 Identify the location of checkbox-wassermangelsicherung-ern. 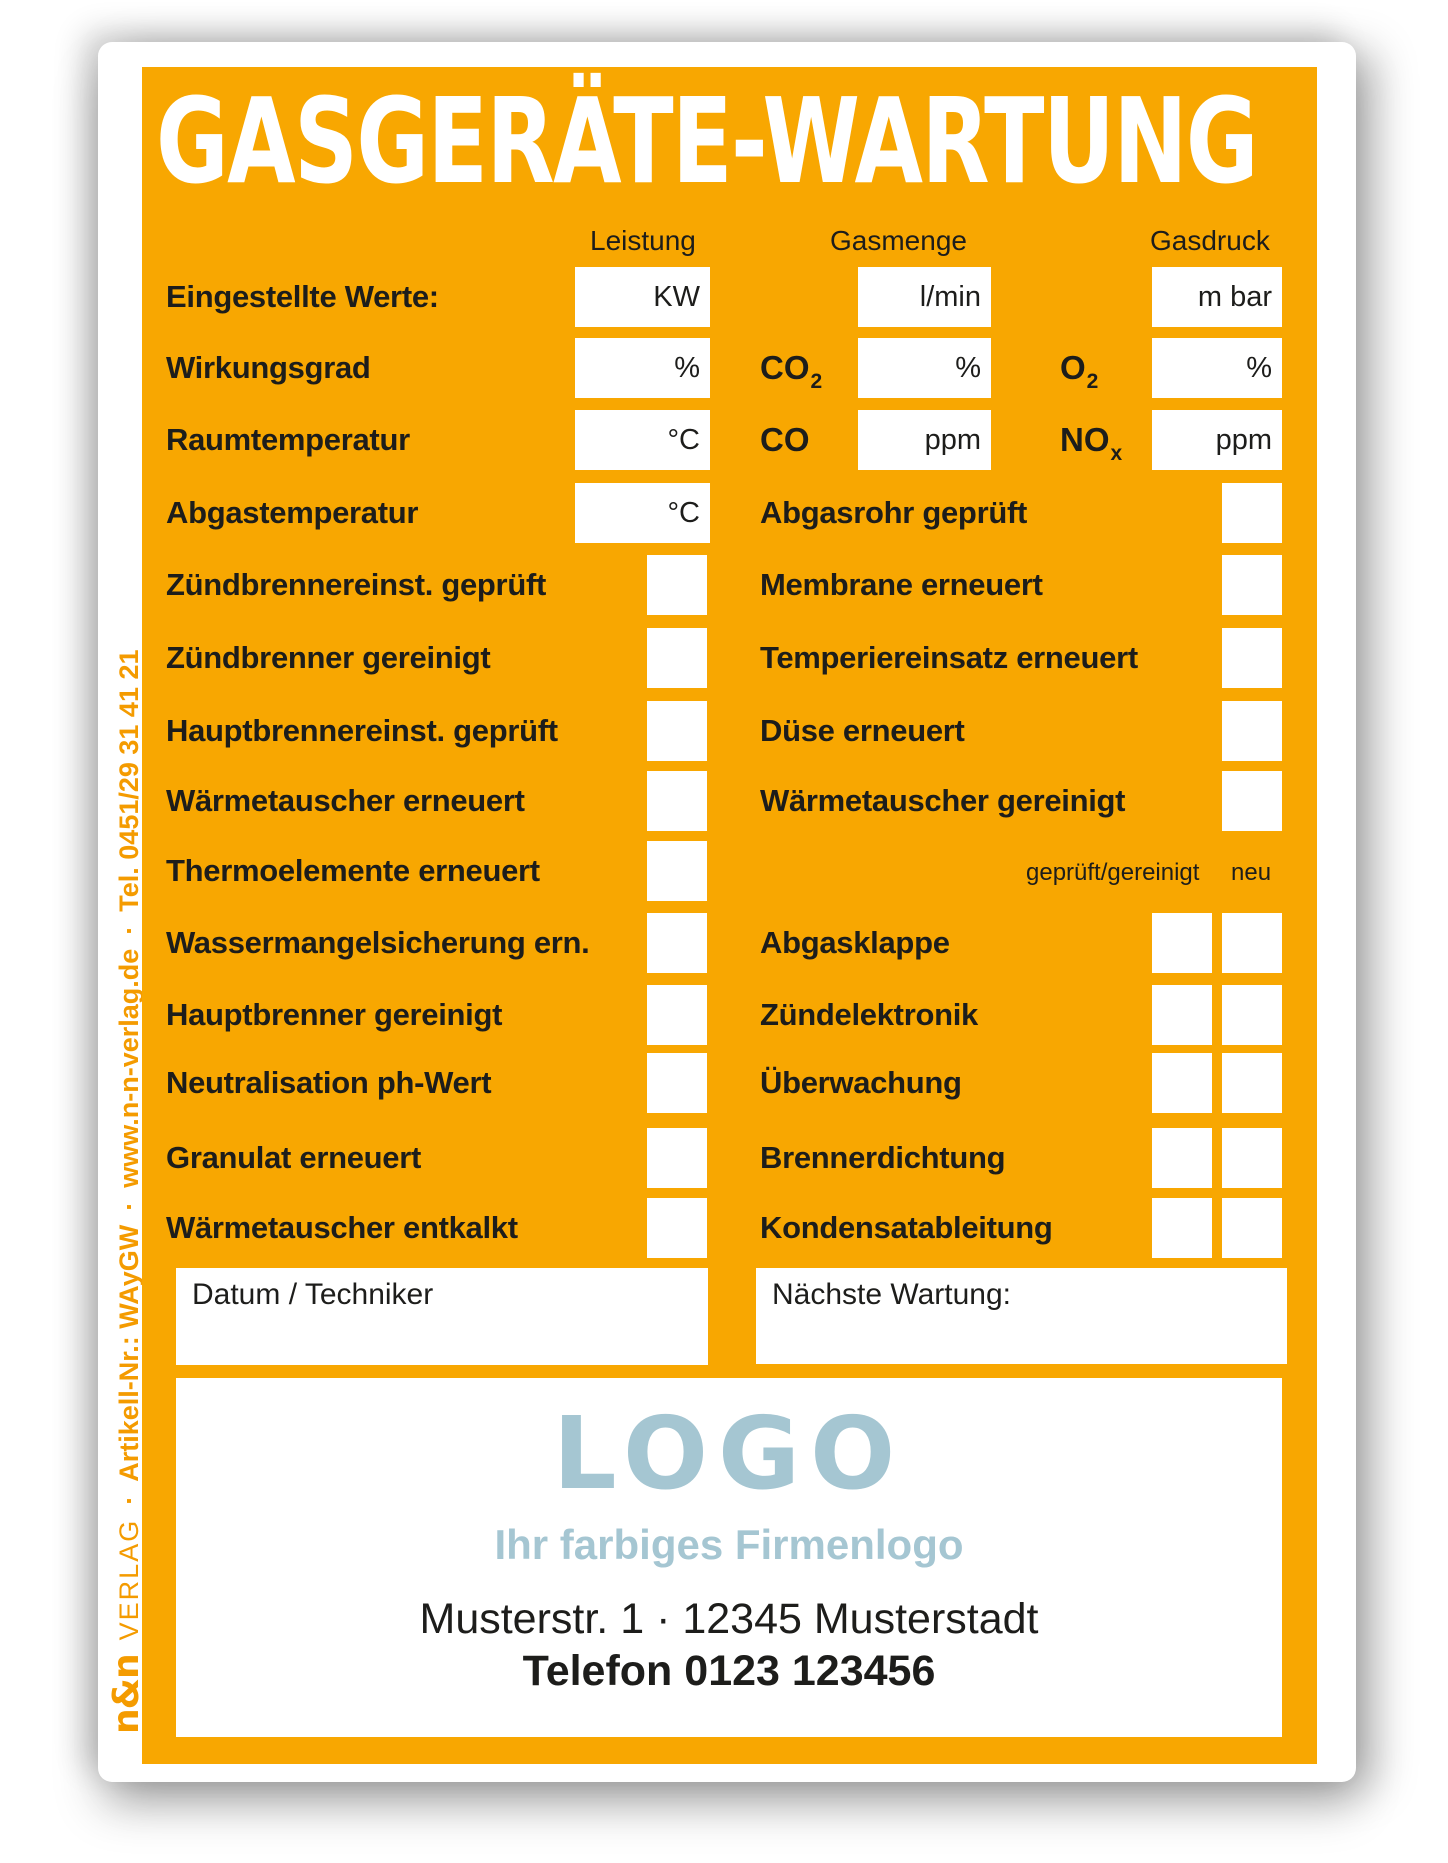
(677, 943).